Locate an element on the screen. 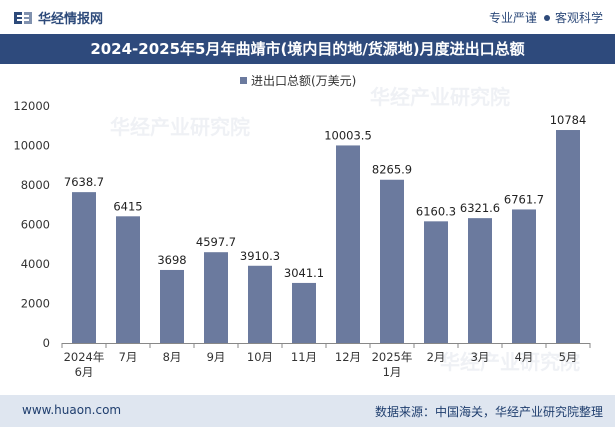 The width and height of the screenshot is (615, 427). tagline: 专业严谨 客观科学 is located at coordinates (546, 17).